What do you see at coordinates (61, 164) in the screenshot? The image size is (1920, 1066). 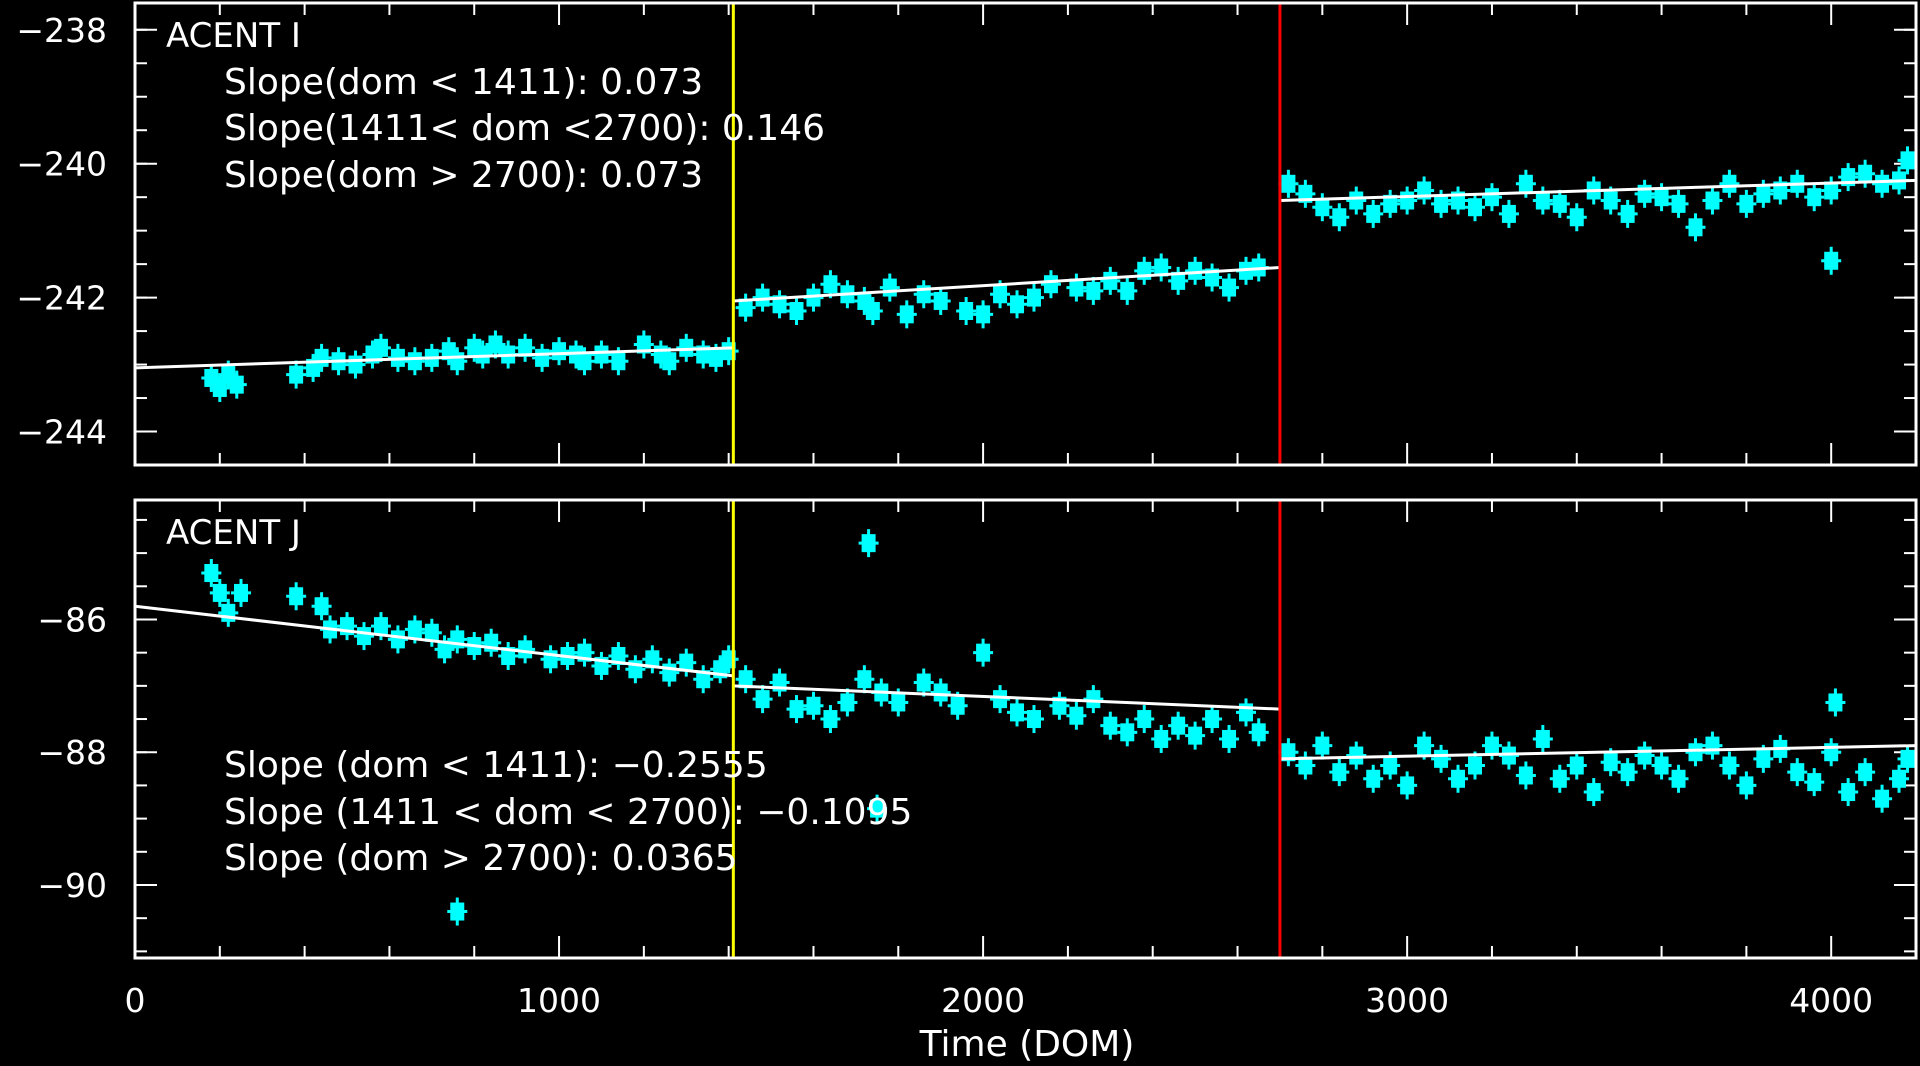 I see `y-tick-label: −240` at bounding box center [61, 164].